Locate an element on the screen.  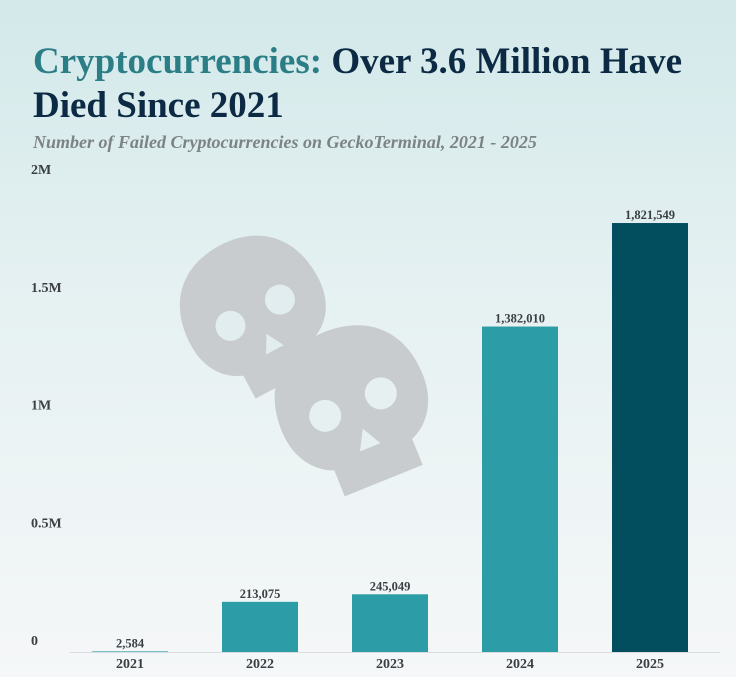
x-tick-label: 2023 is located at coordinates (390, 664).